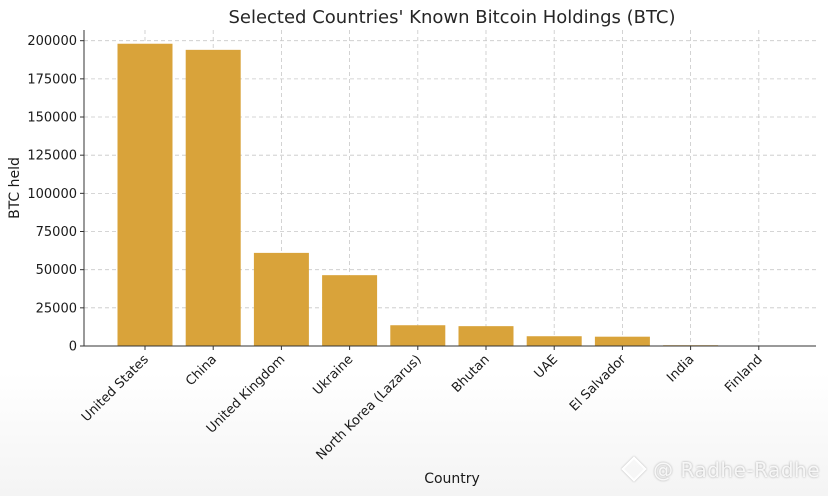 Image resolution: width=828 pixels, height=496 pixels. Describe the element at coordinates (281, 299) in the screenshot. I see `bar-united-kingdom` at that location.